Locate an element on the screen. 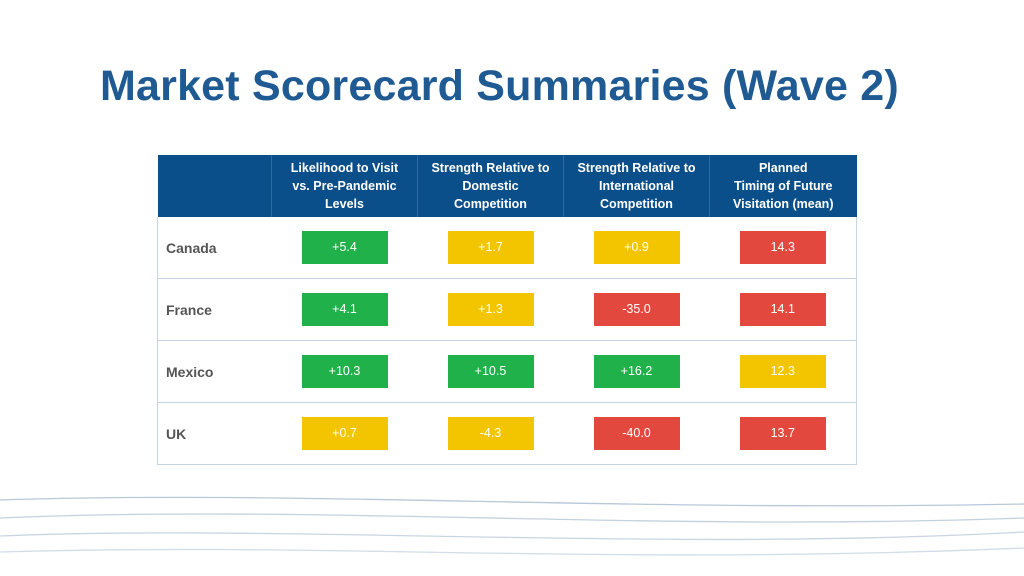 The width and height of the screenshot is (1024, 576). column-header-line: Visitation (mean) is located at coordinates (783, 204).